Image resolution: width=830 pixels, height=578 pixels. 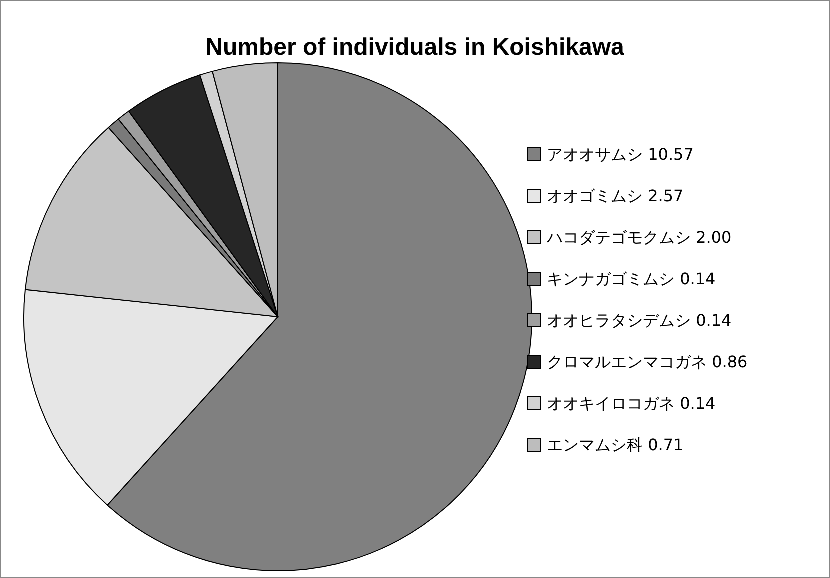 I want to click on legend-label: アオオサムシ 10.57, so click(x=620, y=154).